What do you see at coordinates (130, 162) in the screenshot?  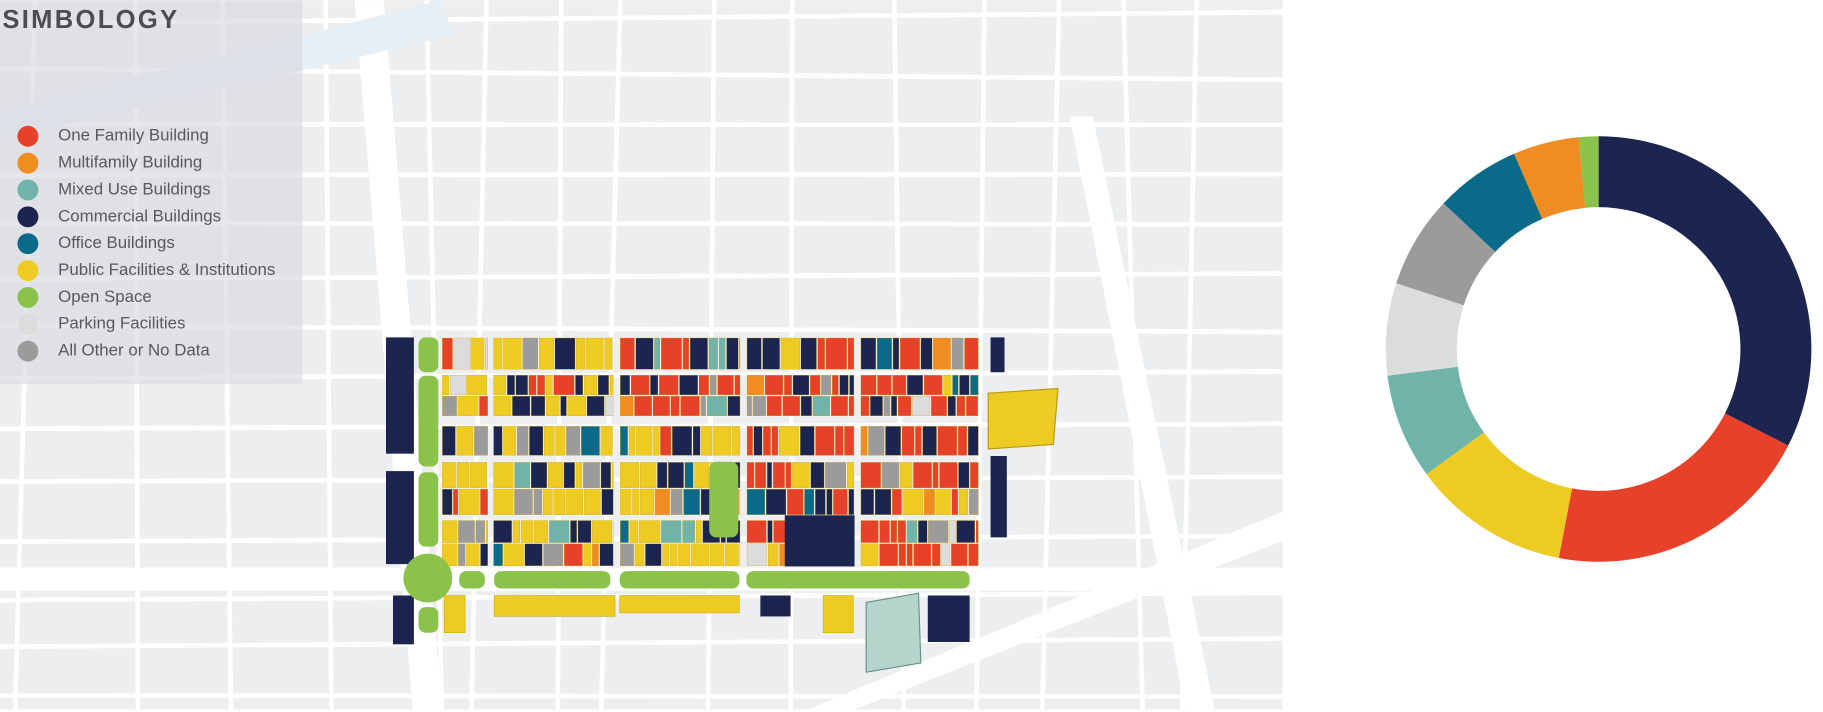 I see `legend-label: Multifamily Building` at bounding box center [130, 162].